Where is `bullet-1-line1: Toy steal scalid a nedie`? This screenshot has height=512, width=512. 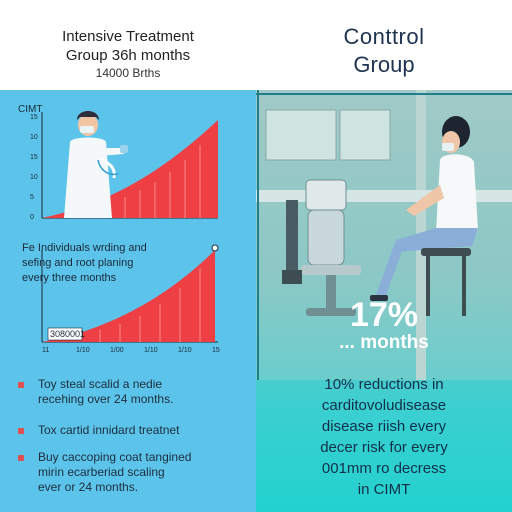
bullet-1-line1: Toy steal scalid a nedie is located at coordinates (100, 384).